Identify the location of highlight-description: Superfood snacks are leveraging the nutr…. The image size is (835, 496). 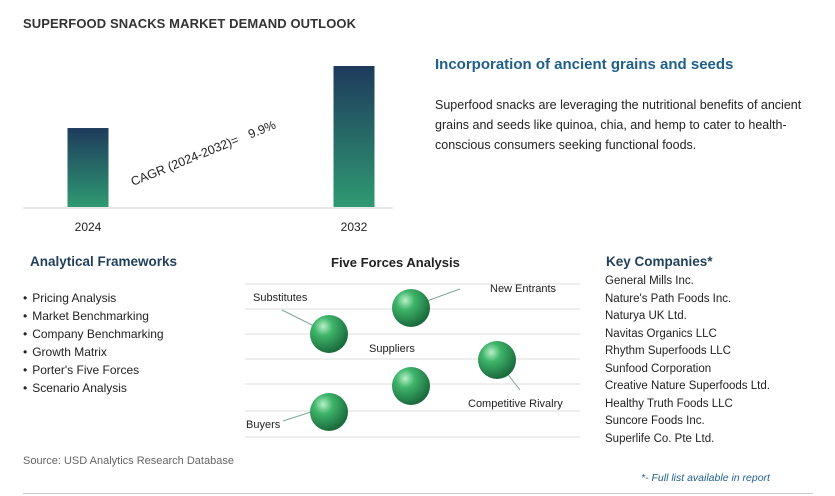
(618, 125).